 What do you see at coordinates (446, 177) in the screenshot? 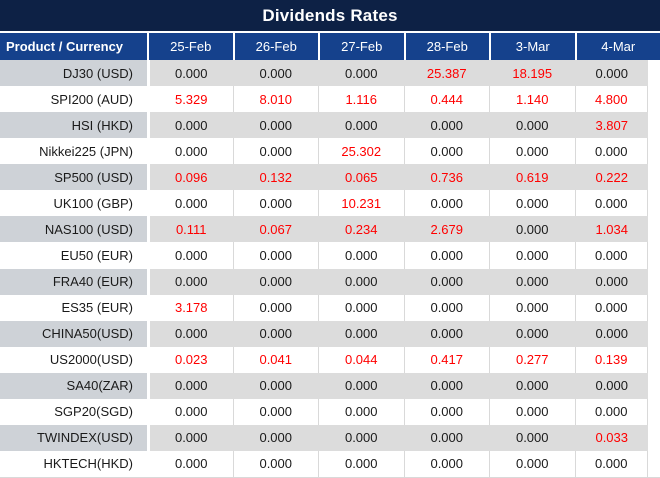
I see `rate-value-cell: 0.736` at bounding box center [446, 177].